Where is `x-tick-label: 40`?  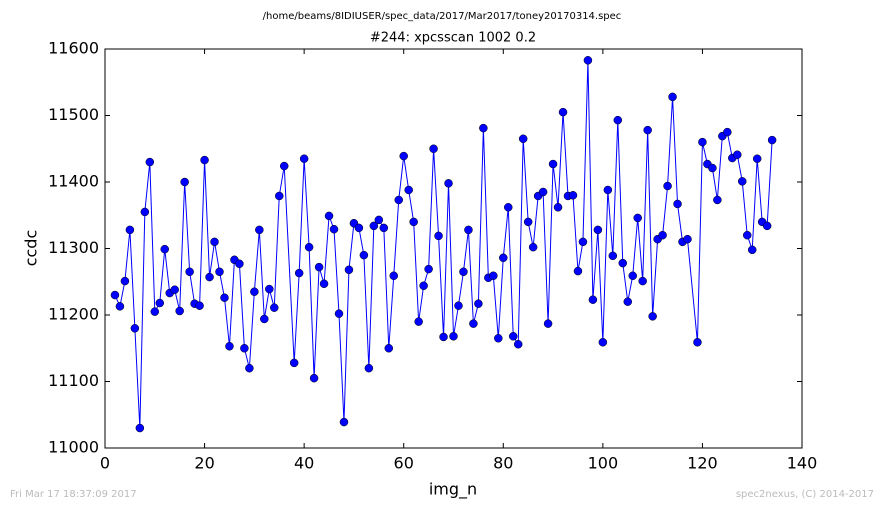
x-tick-label: 40 is located at coordinates (304, 463).